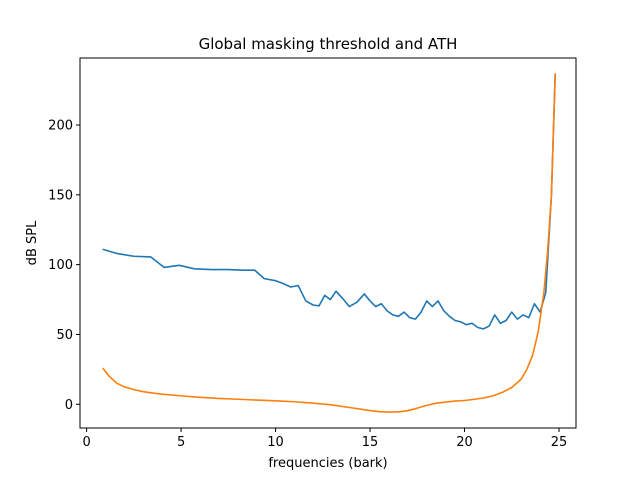 The width and height of the screenshot is (640, 480). Describe the element at coordinates (60, 265) in the screenshot. I see `y-tick-label: 100` at that location.